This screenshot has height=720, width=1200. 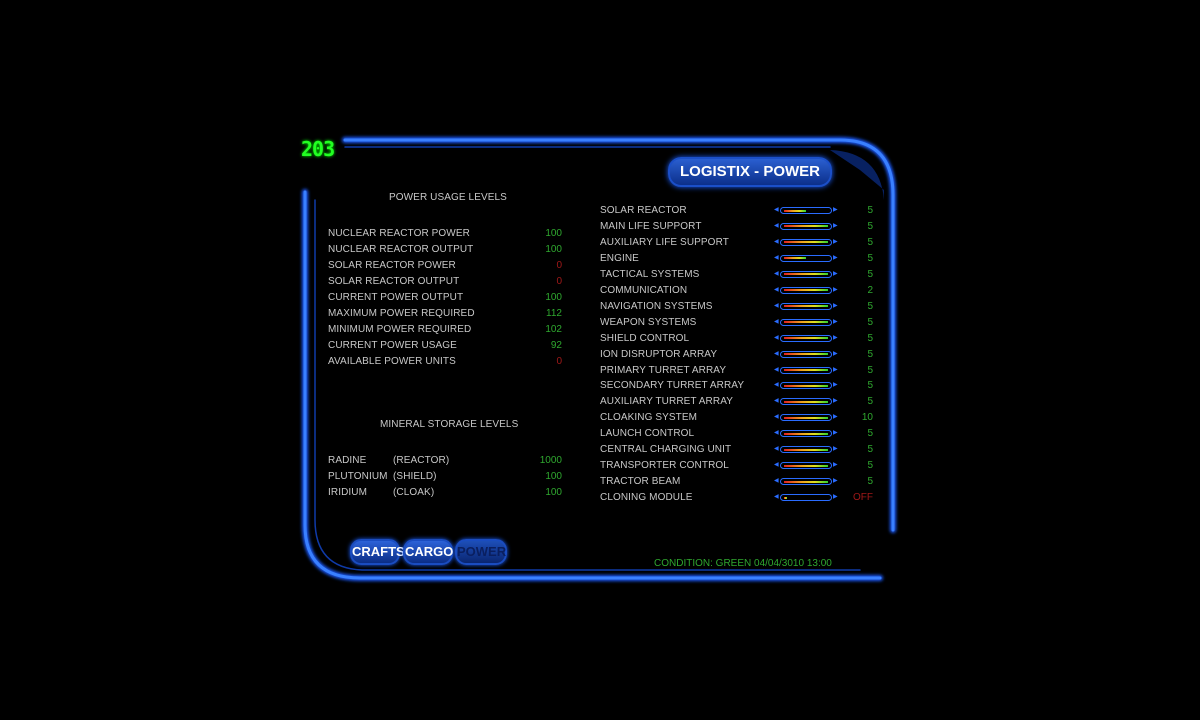 I want to click on system-label: SOLAR REACTOR, so click(x=643, y=210).